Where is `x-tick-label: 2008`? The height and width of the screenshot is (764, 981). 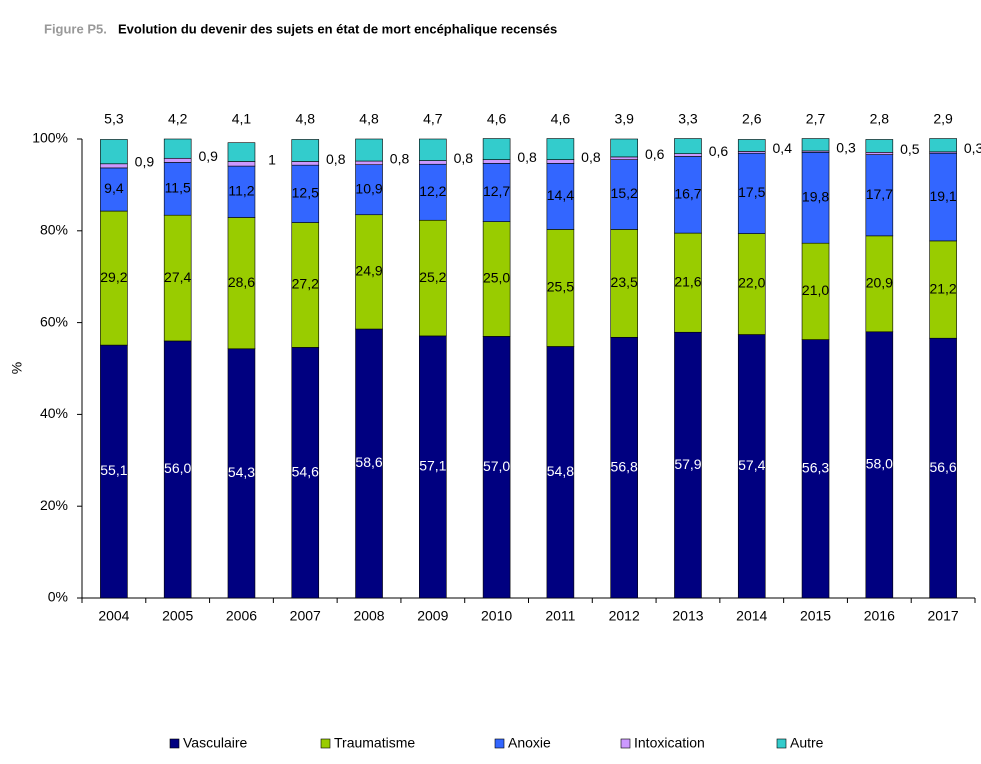
x-tick-label: 2008 is located at coordinates (368, 616).